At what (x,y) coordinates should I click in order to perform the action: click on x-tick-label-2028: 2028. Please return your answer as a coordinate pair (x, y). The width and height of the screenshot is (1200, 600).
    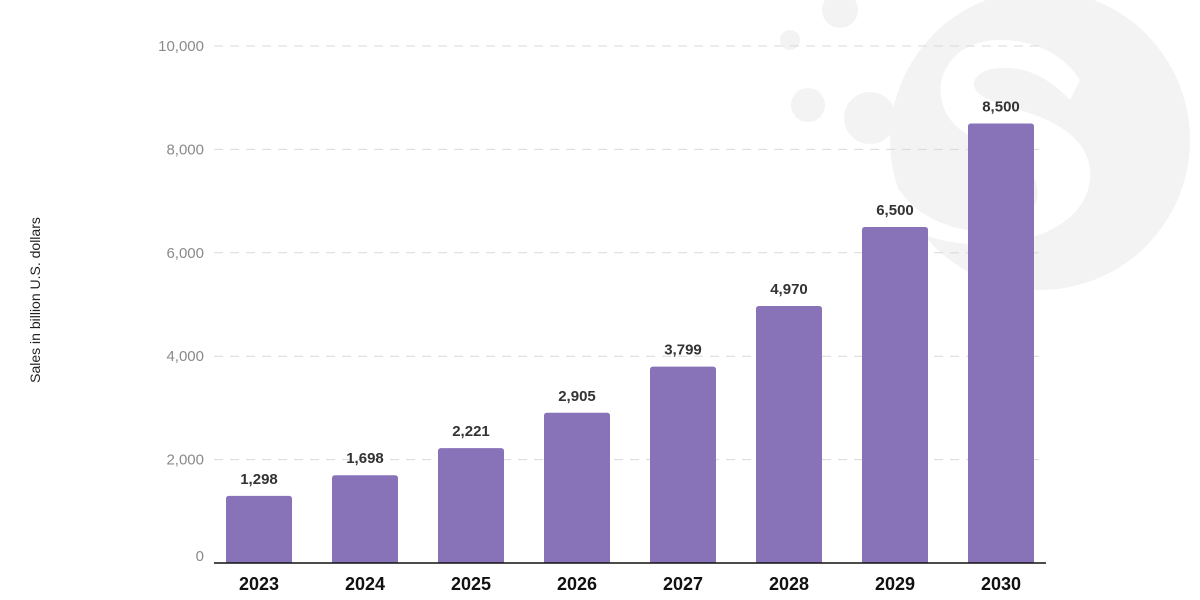
    Looking at the image, I should click on (789, 584).